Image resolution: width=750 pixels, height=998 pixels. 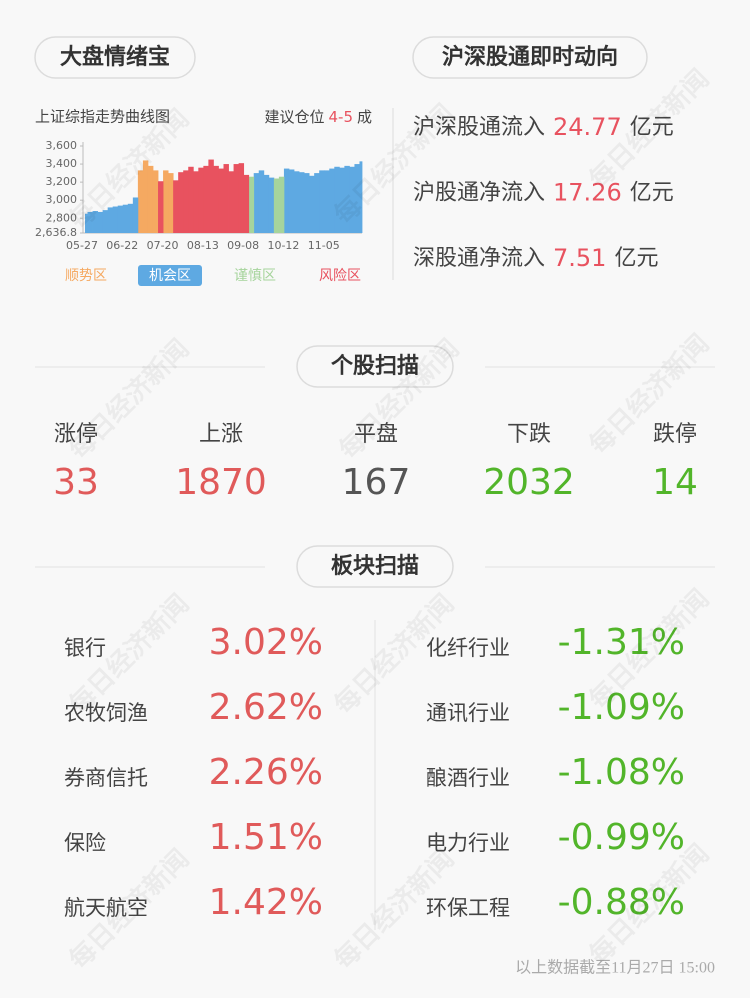 What do you see at coordinates (255, 276) in the screenshot?
I see `legend-label: 谨慎区` at bounding box center [255, 276].